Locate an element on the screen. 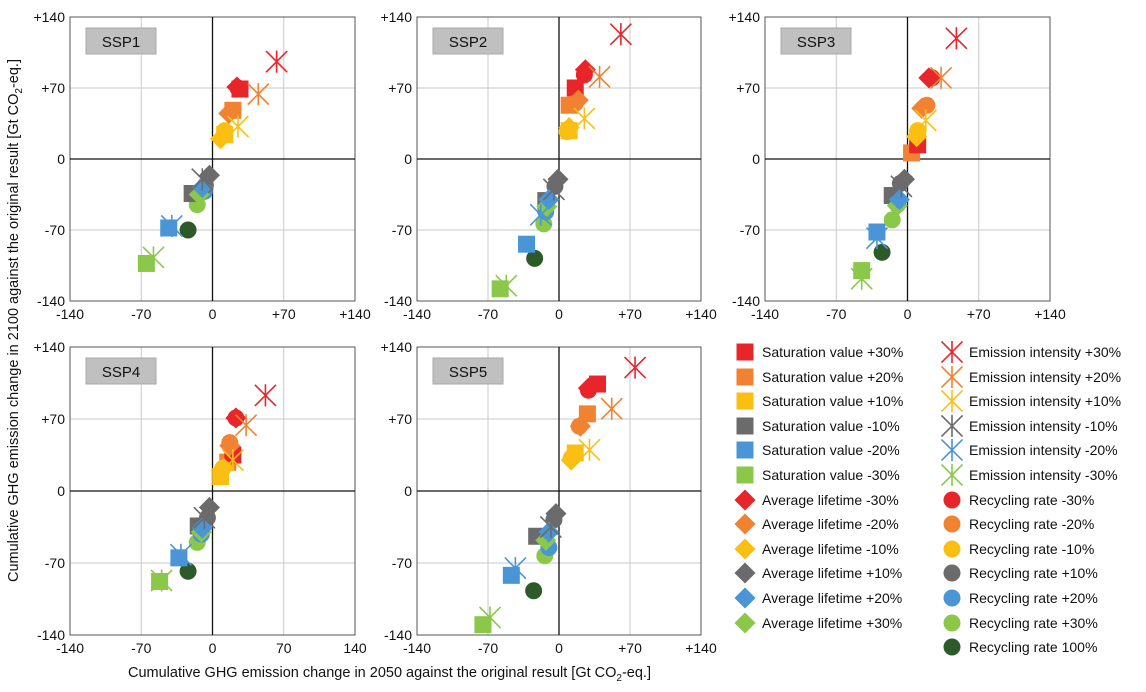 Image resolution: width=1146 pixels, height=692 pixels. legend-item: Emission intensity -20% is located at coordinates (1029, 450).